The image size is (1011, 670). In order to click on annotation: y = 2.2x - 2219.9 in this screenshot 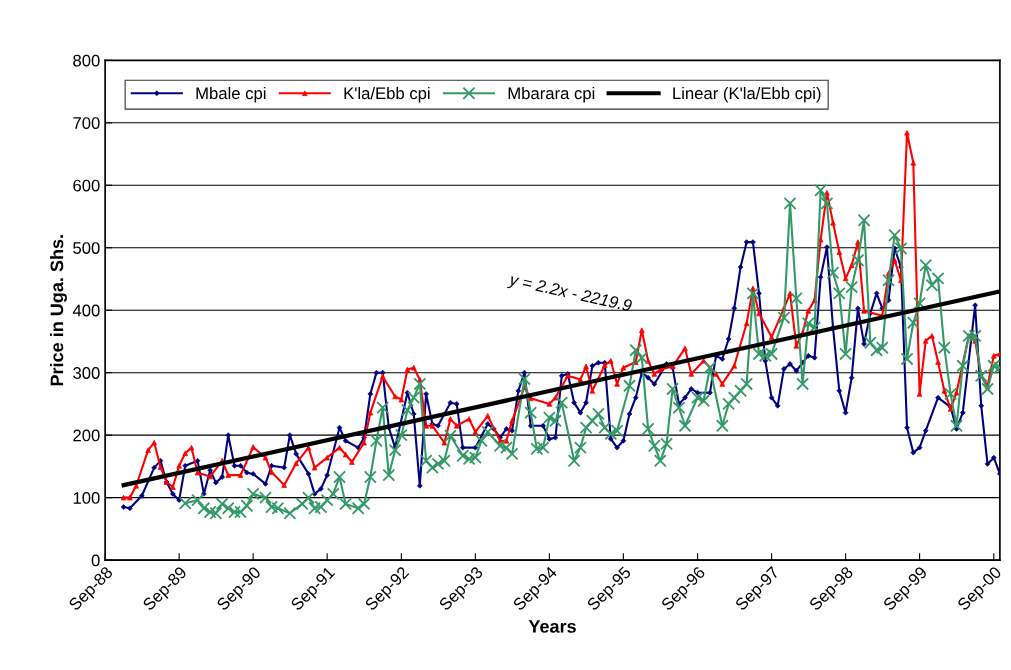, I will do `click(570, 294)`.